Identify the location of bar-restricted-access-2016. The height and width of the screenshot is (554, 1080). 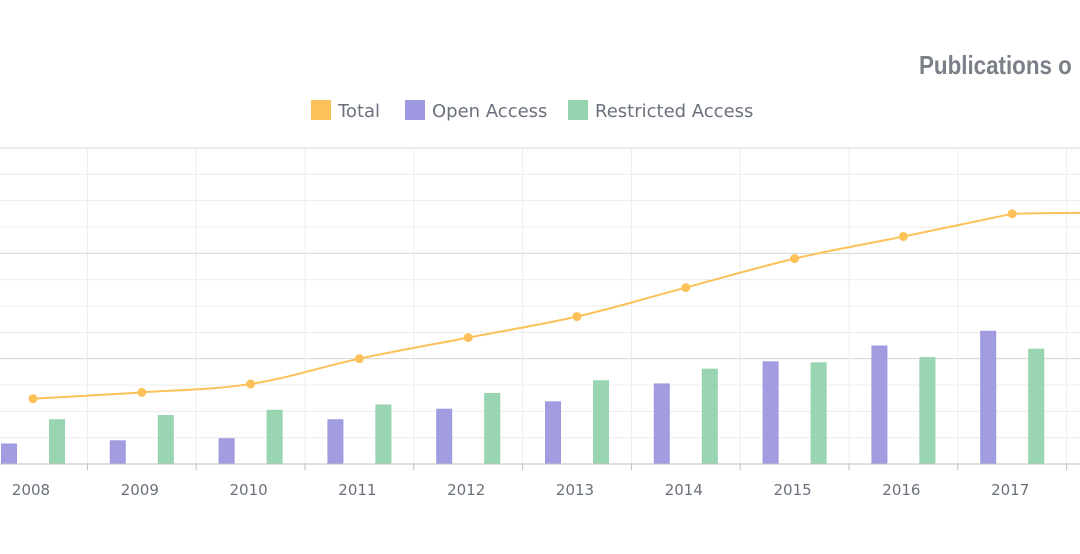
(927, 411).